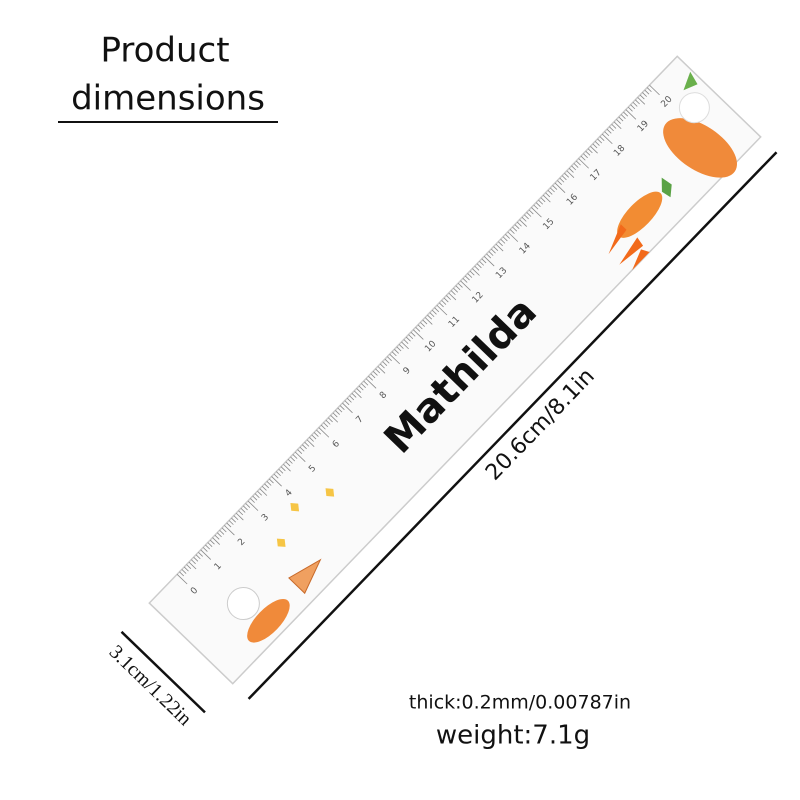  What do you see at coordinates (672, 171) in the screenshot?
I see `decoration-right` at bounding box center [672, 171].